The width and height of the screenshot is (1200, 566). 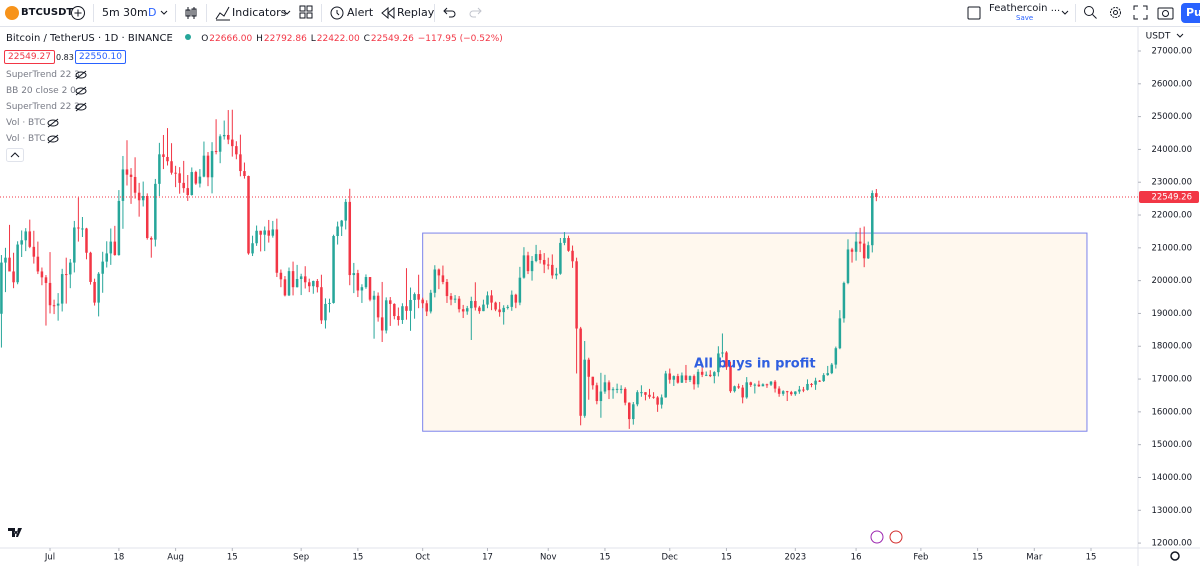 I want to click on y-tick-label: 22000.00, so click(x=1171, y=216).